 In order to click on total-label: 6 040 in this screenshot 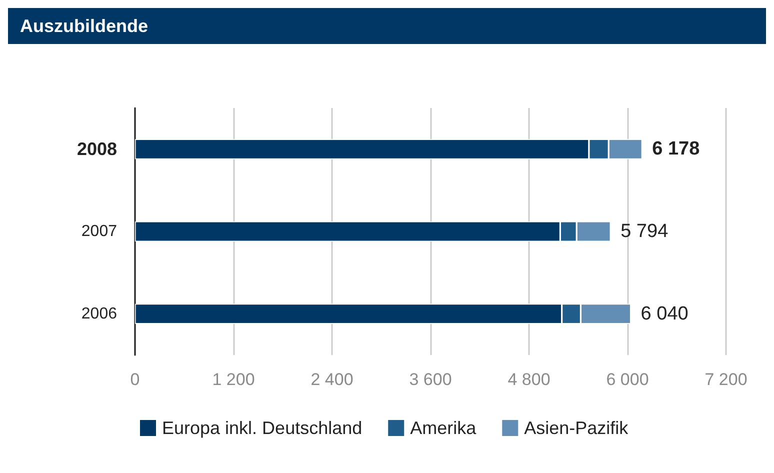, I will do `click(664, 313)`.